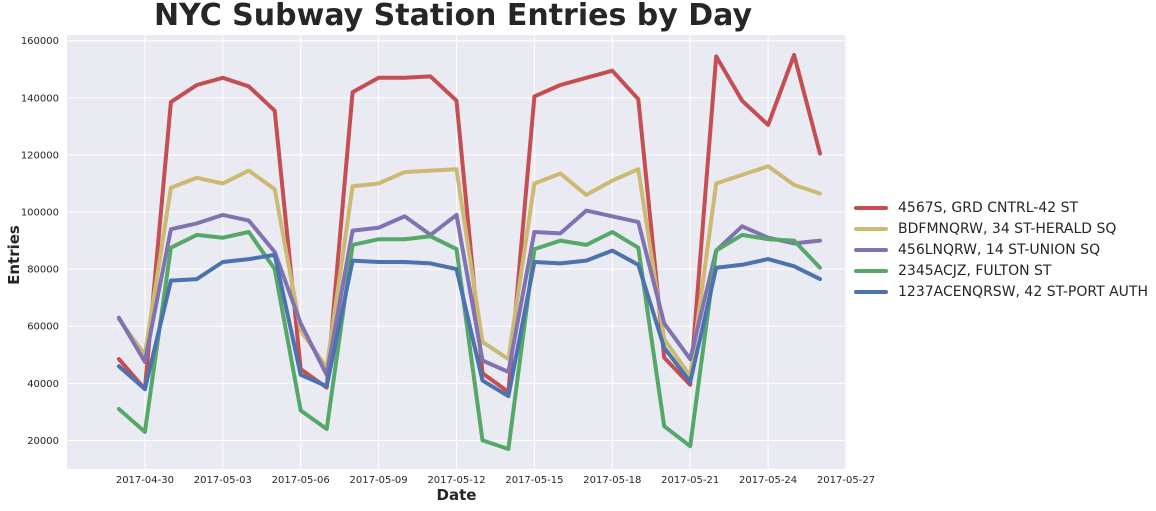 This screenshot has height=511, width=1156. I want to click on y-tick-label-1: 20000, so click(43, 441).